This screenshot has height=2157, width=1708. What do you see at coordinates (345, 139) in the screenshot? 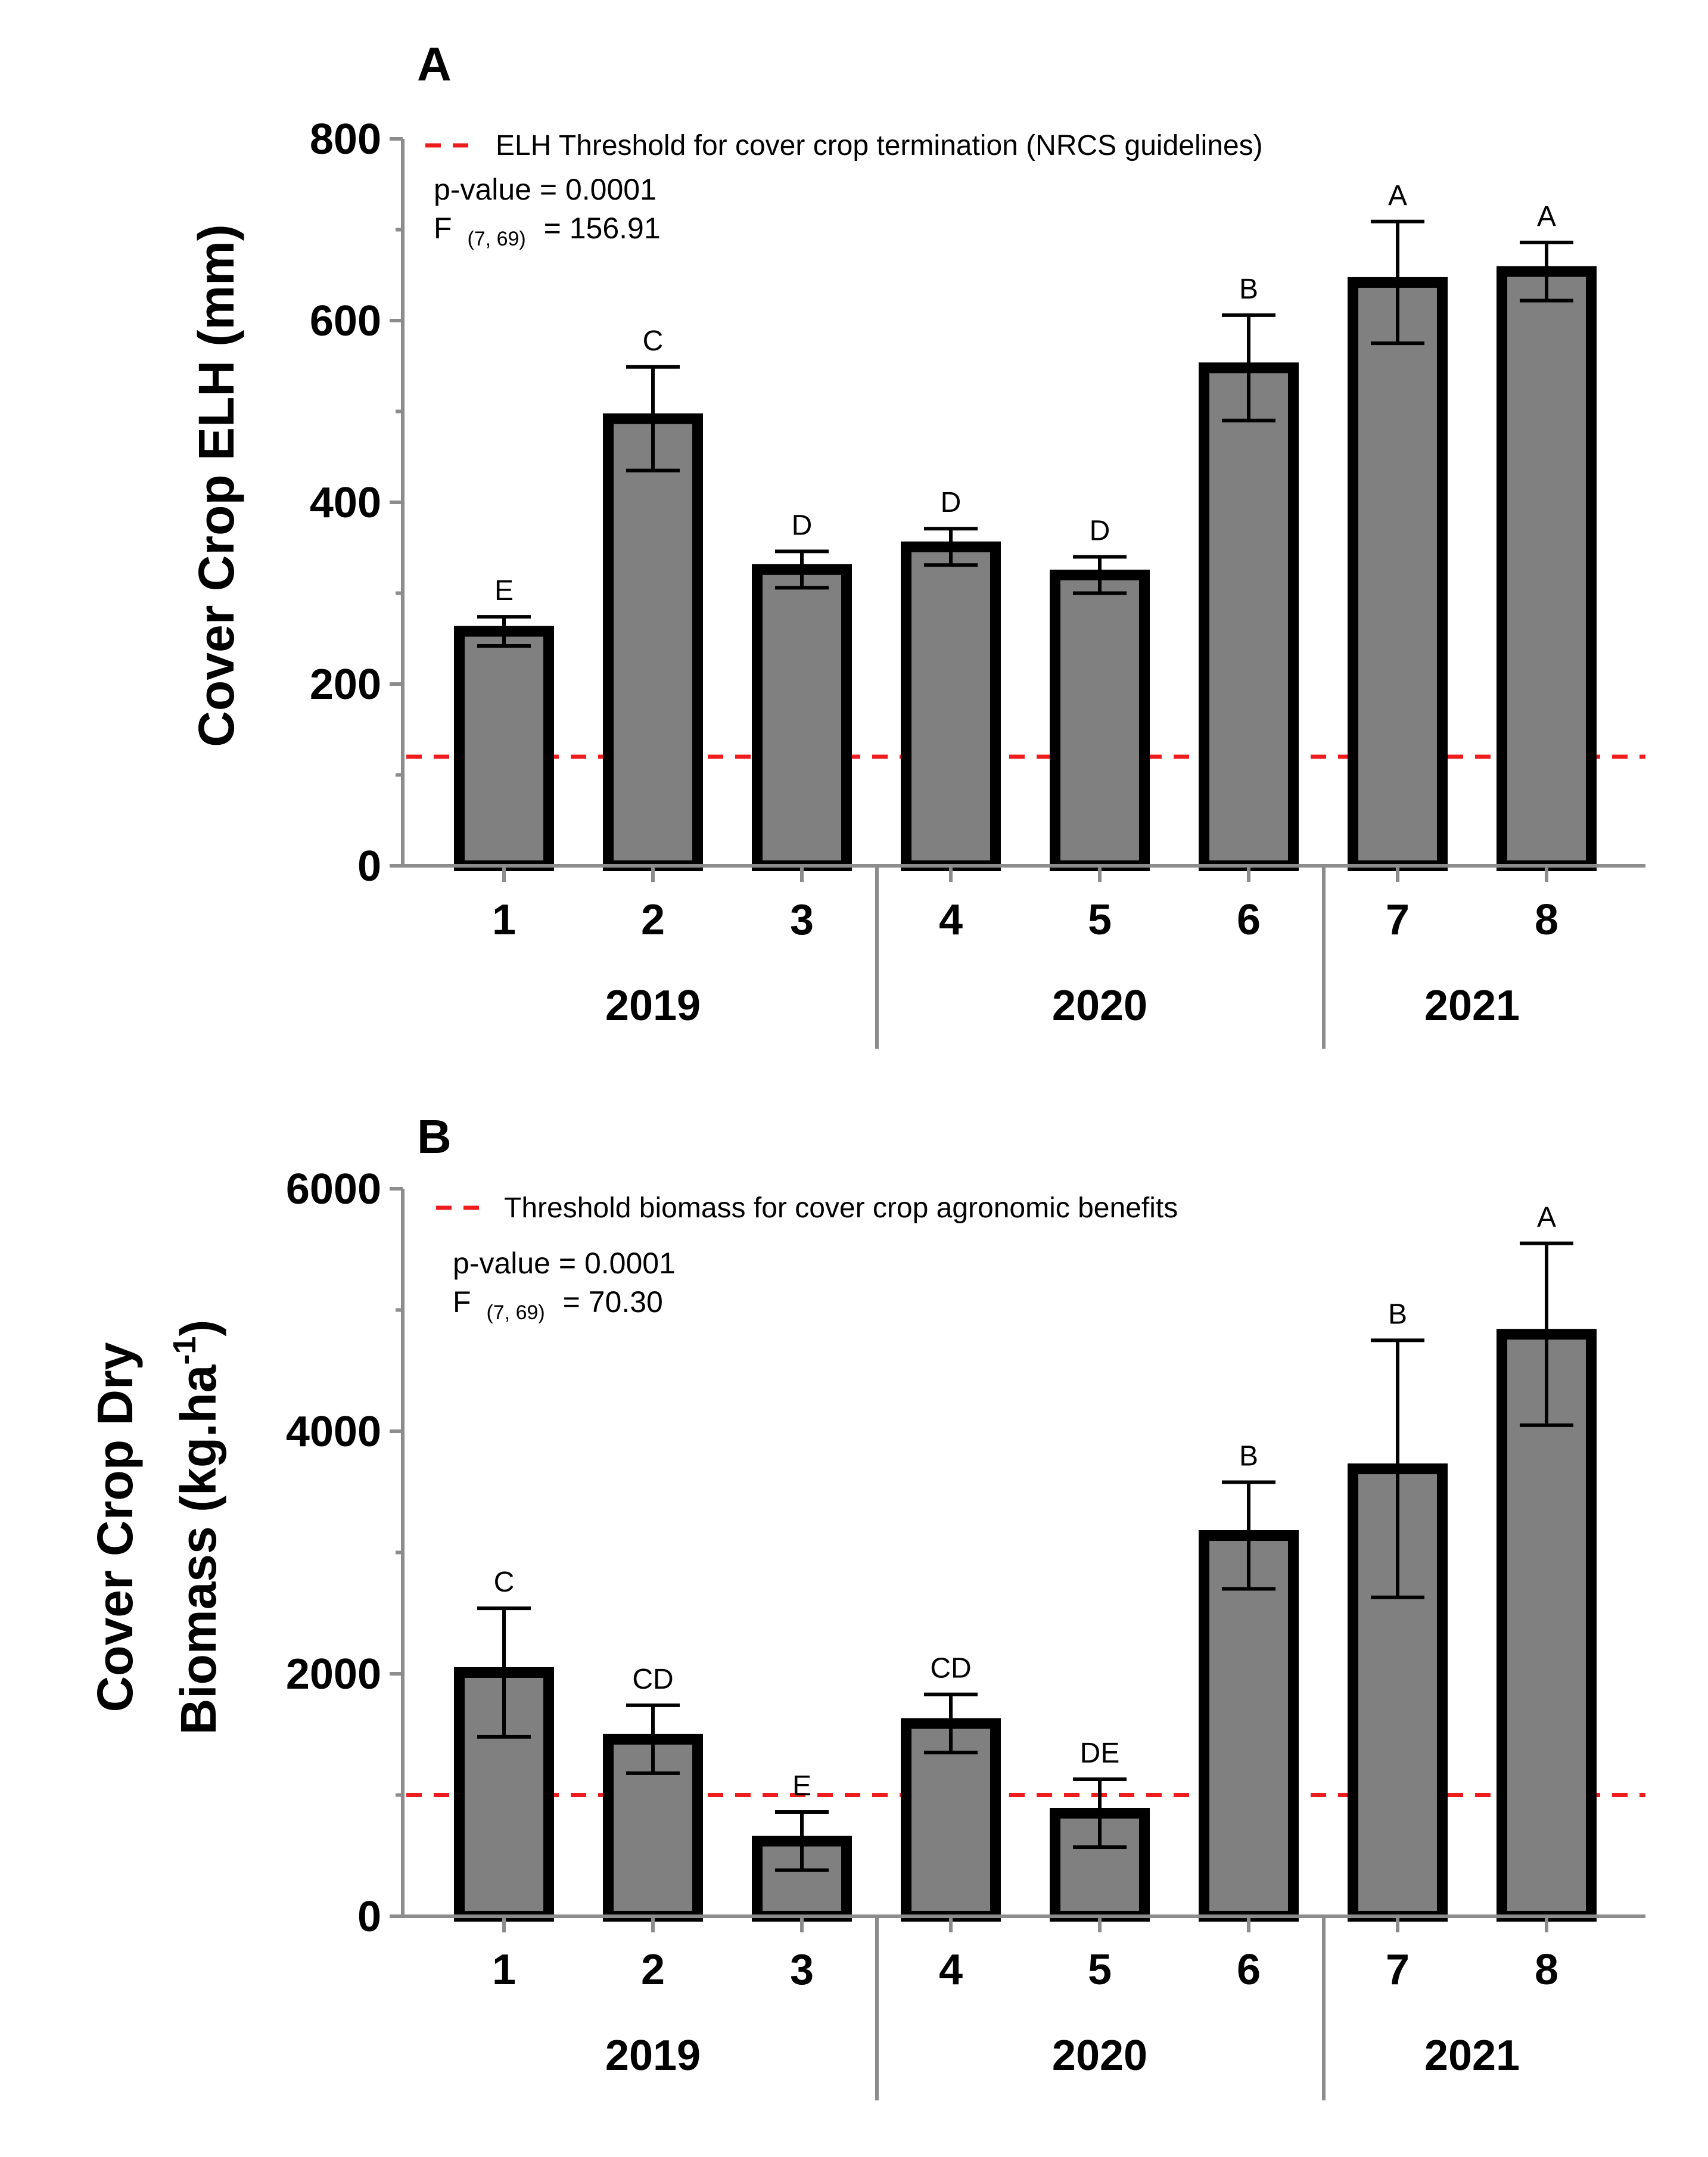
I see `y-tick-label: 800` at bounding box center [345, 139].